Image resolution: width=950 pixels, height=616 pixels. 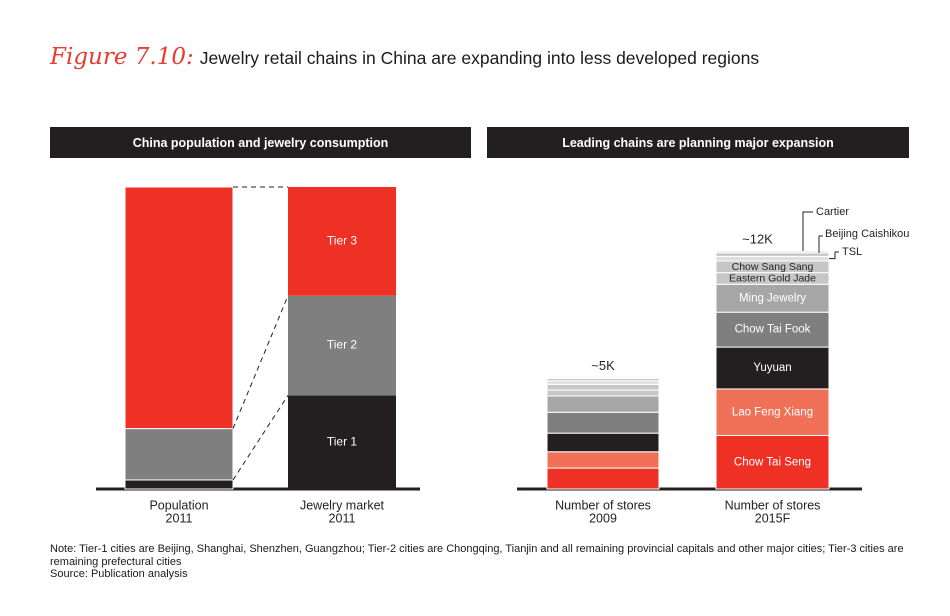 What do you see at coordinates (820, 244) in the screenshot?
I see `callout-line-beijing-caishikou` at bounding box center [820, 244].